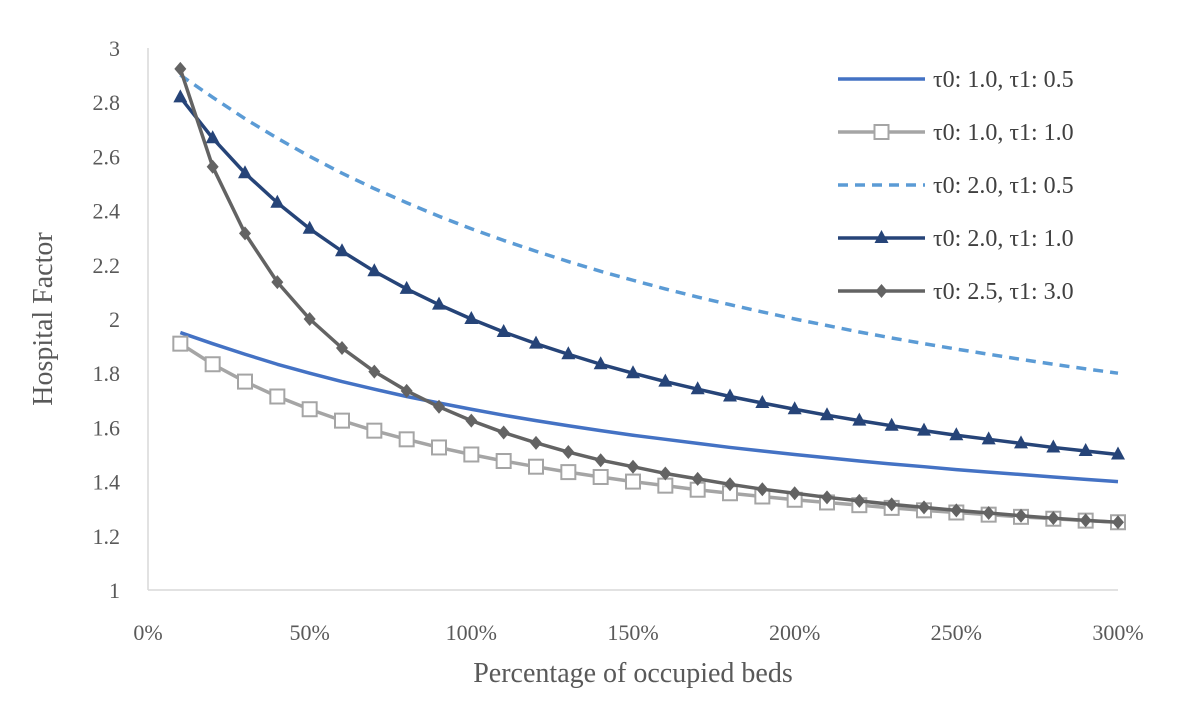 Image resolution: width=1190 pixels, height=711 pixels. I want to click on legend-label: τ0: 1.0, τ1: 1.0, so click(1003, 133).